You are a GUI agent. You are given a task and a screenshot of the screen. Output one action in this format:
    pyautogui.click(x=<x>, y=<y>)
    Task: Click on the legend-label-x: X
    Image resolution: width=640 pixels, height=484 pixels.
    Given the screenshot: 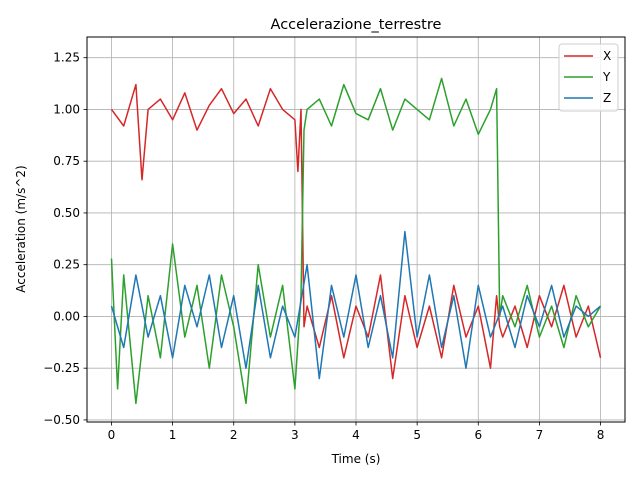 What is the action you would take?
    pyautogui.click(x=607, y=56)
    